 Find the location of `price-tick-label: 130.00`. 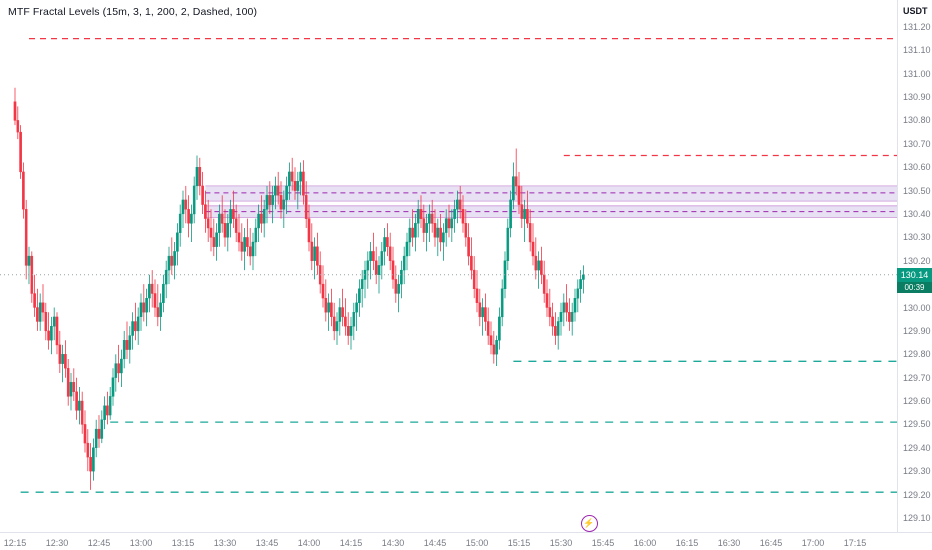

price-tick-label: 130.00 is located at coordinates (917, 307).